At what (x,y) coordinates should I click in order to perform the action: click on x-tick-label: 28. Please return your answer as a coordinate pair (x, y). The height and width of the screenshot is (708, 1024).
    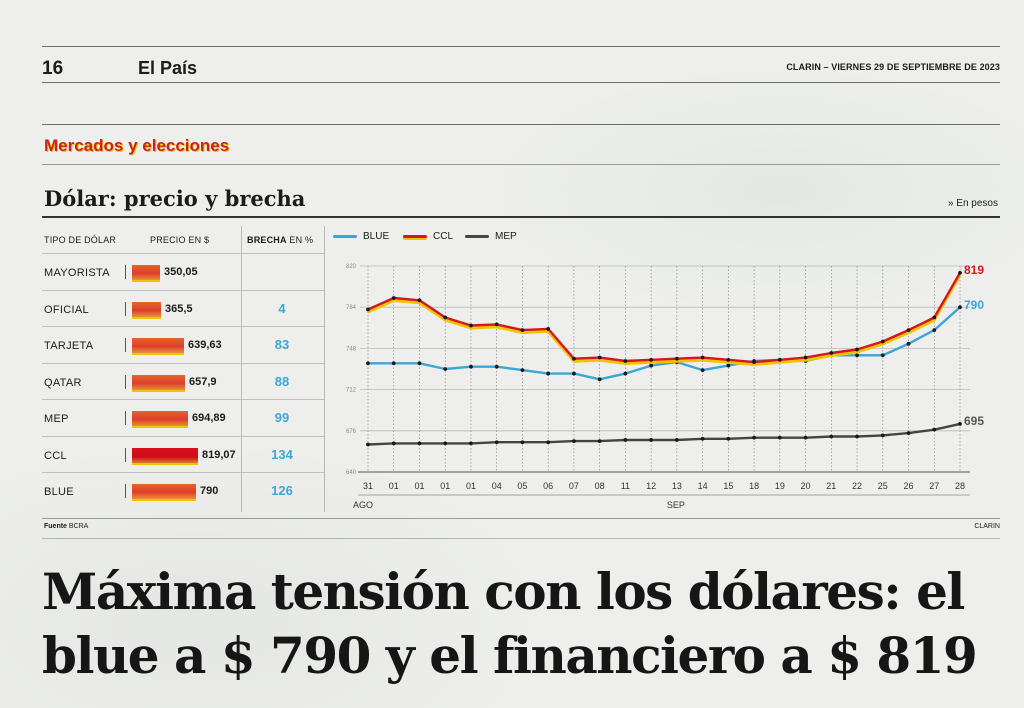
    Looking at the image, I should click on (960, 486).